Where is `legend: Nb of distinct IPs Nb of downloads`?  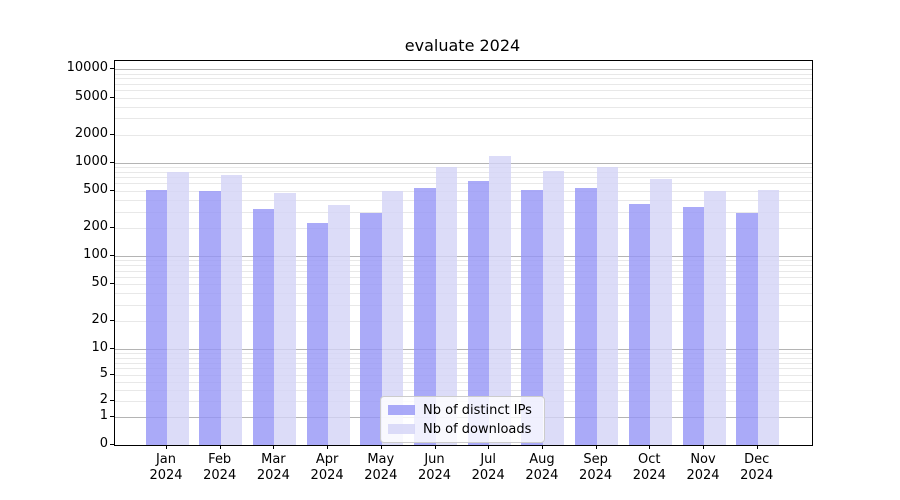
legend: Nb of distinct IPs Nb of downloads is located at coordinates (462, 419).